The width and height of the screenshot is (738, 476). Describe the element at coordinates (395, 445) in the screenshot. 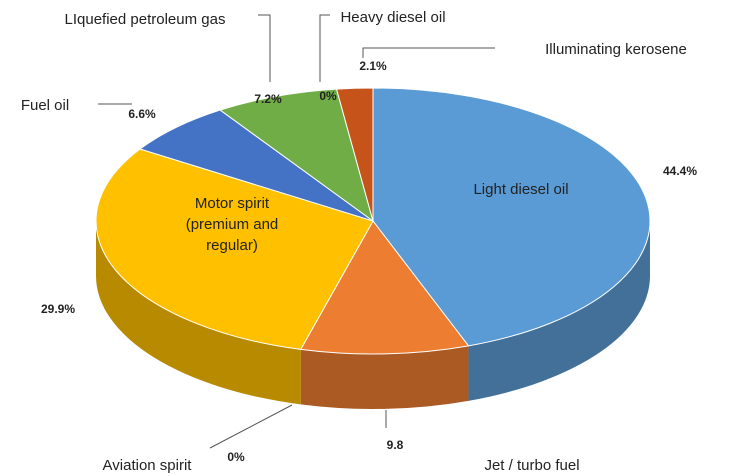

I see `value-label: 9.8` at that location.